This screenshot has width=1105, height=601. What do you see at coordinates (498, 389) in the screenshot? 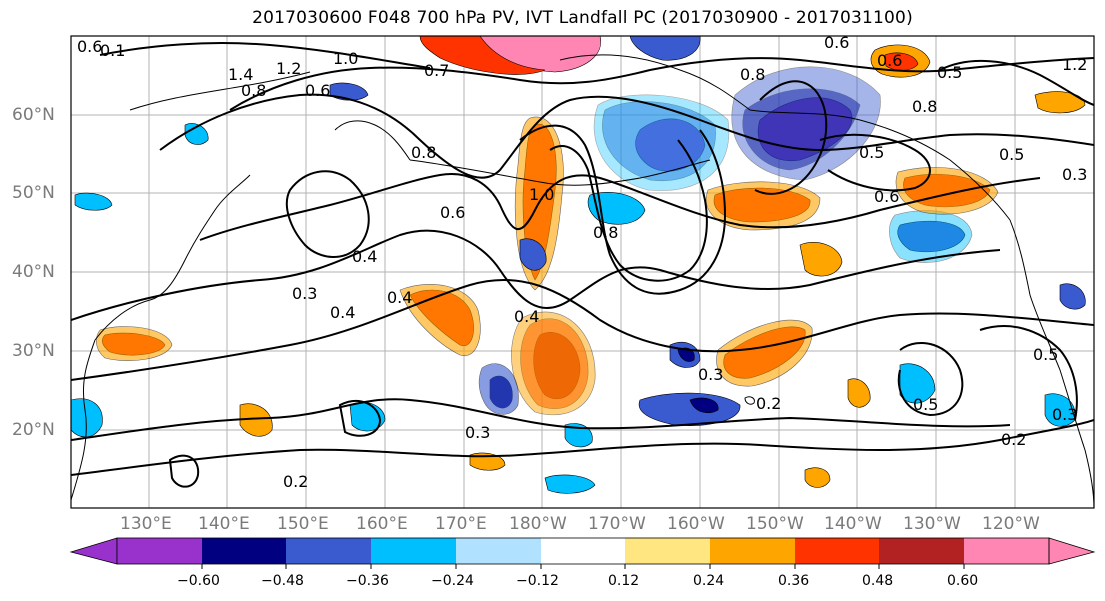
I see `fill-blue-sub` at bounding box center [498, 389].